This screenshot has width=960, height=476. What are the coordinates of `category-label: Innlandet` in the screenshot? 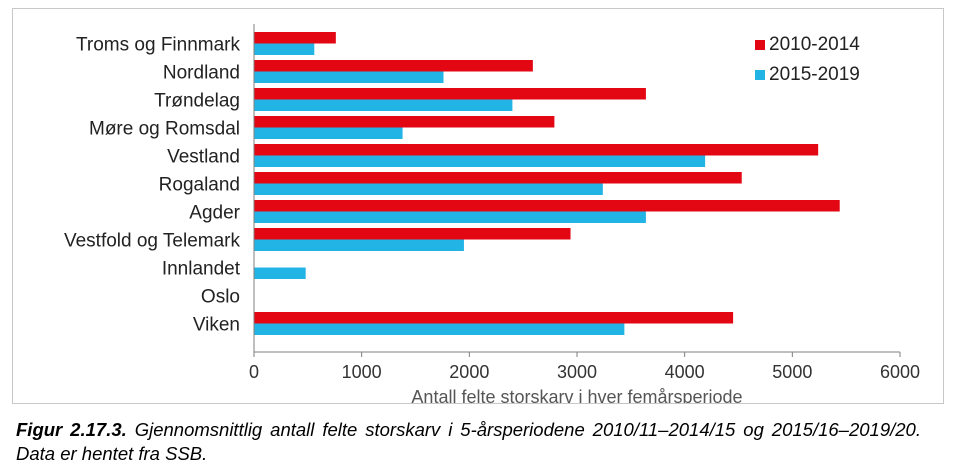 It's located at (201, 269).